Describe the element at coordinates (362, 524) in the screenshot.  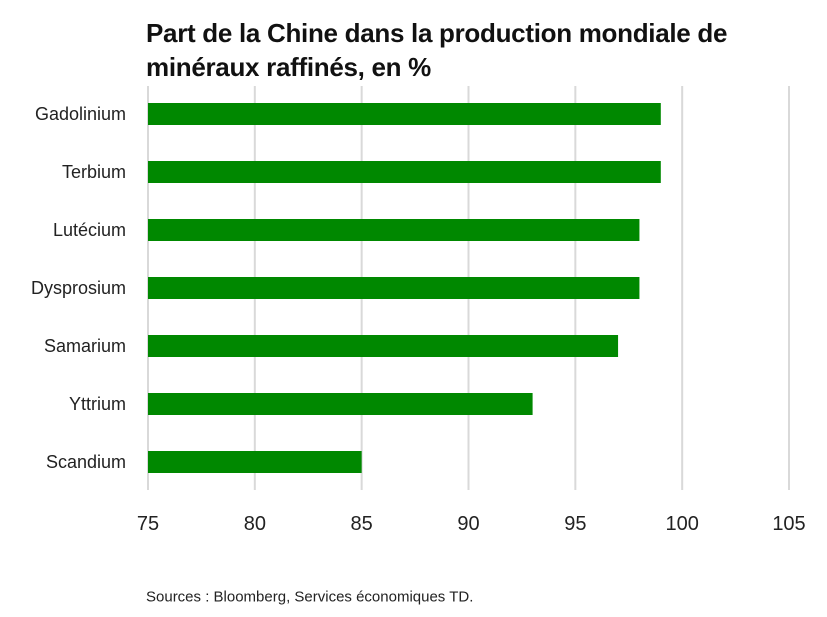
I see `x-tick-label: 85` at that location.